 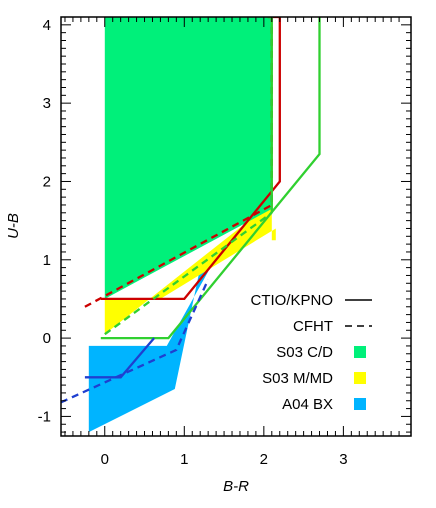 What do you see at coordinates (47, 338) in the screenshot?
I see `y-tick-label: 0` at bounding box center [47, 338].